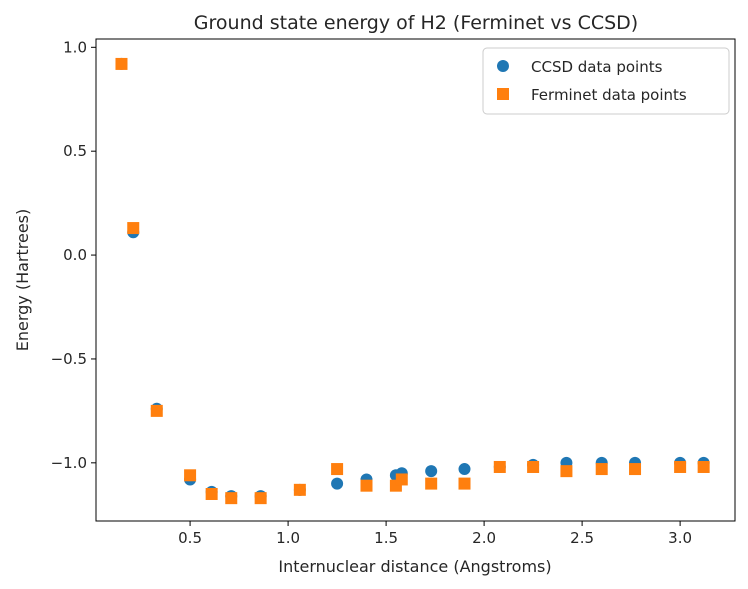  I want to click on legend-label-ccsd: CCSD data points, so click(597, 67).